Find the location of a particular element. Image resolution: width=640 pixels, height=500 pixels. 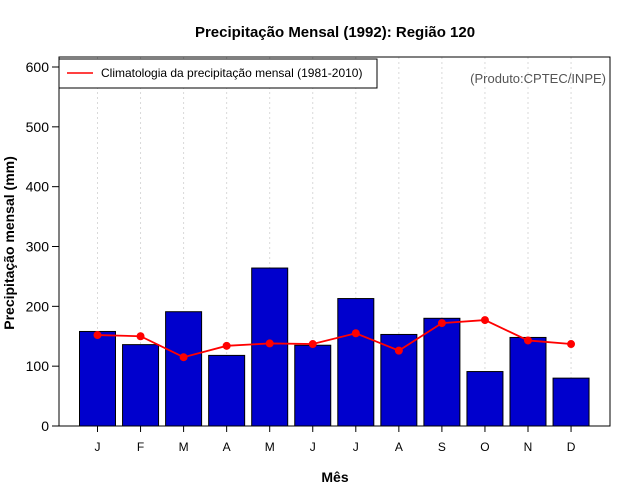

x-tick-label: S is located at coordinates (442, 447).